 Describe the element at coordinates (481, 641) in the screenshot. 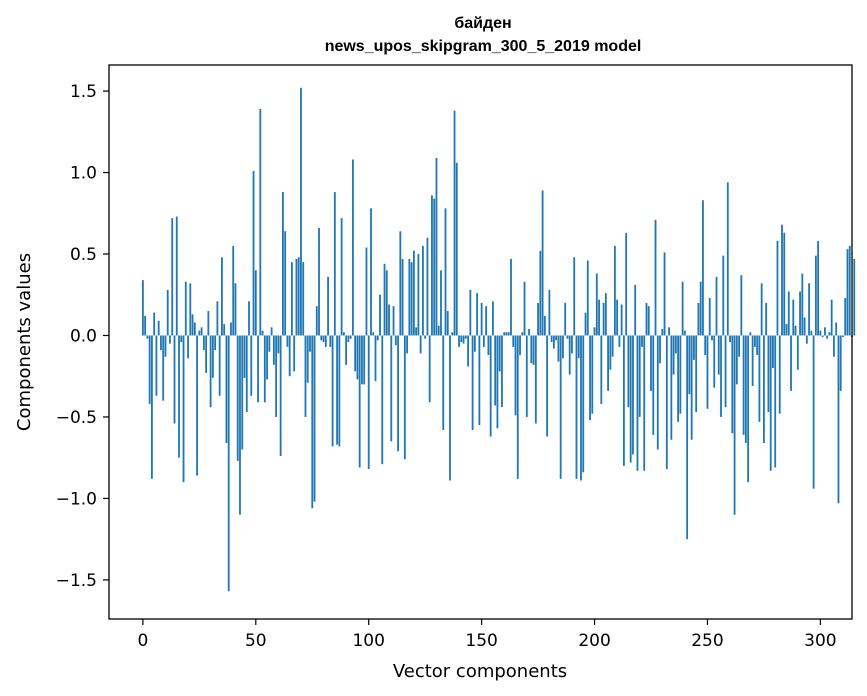

I see `x-tick-label: 150` at that location.